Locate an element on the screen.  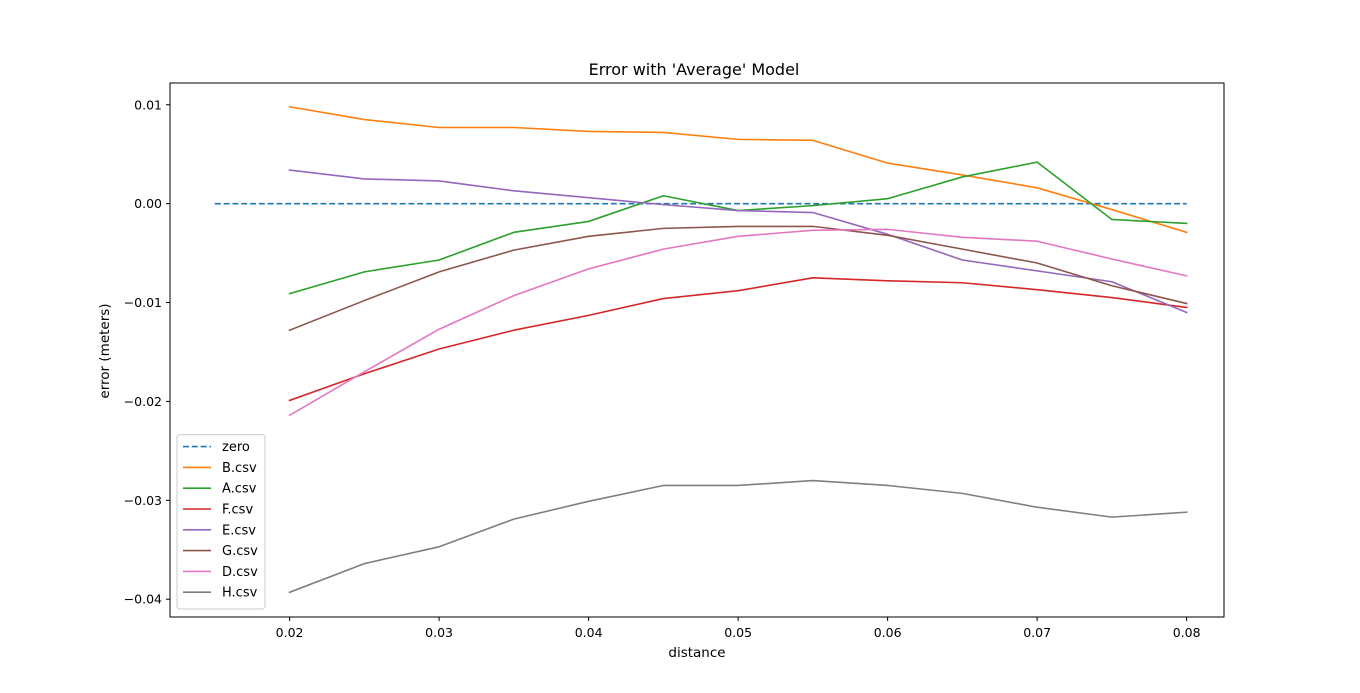
x-tick-label: 0.03 is located at coordinates (439, 632).